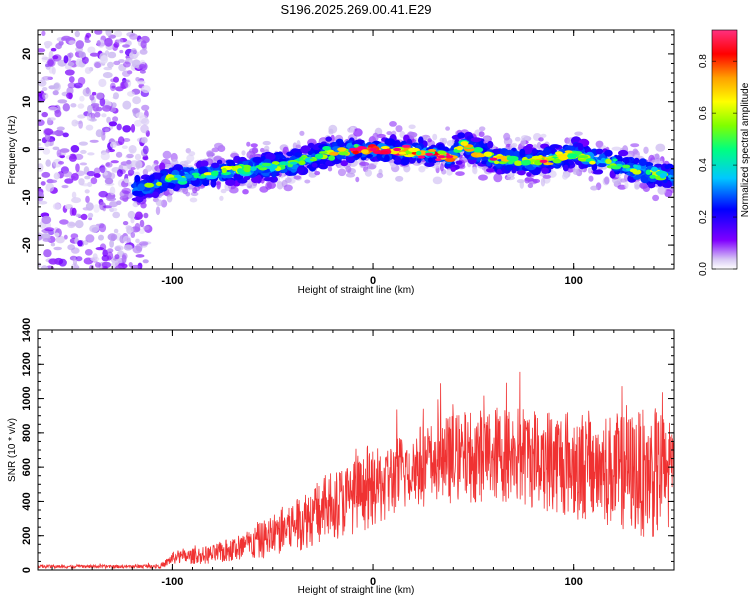 The image size is (750, 605). I want to click on colorbar-gradient, so click(724, 149).